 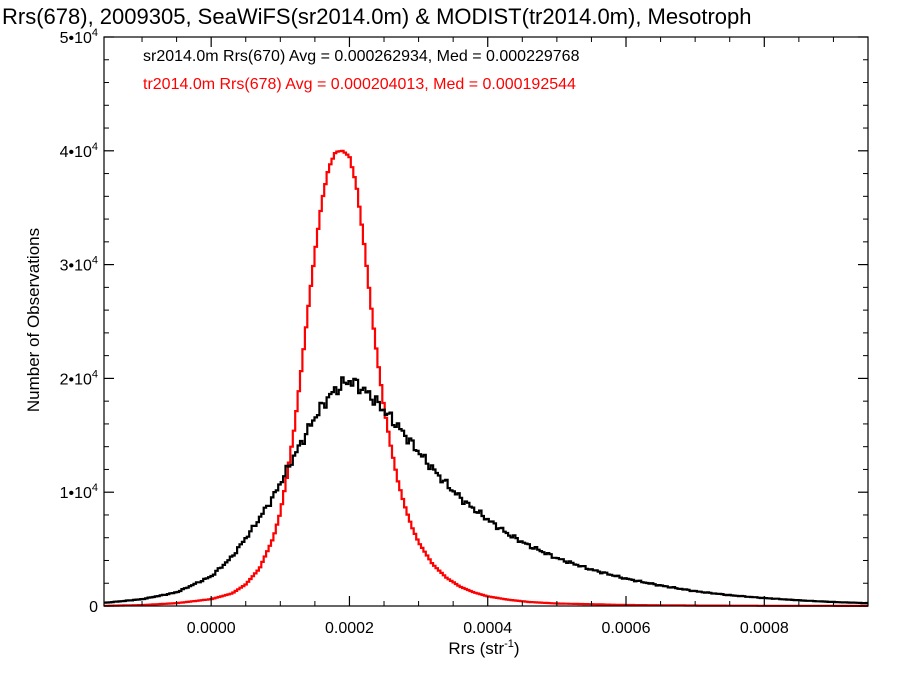 I want to click on x-axis-label-close: ), so click(x=517, y=648).